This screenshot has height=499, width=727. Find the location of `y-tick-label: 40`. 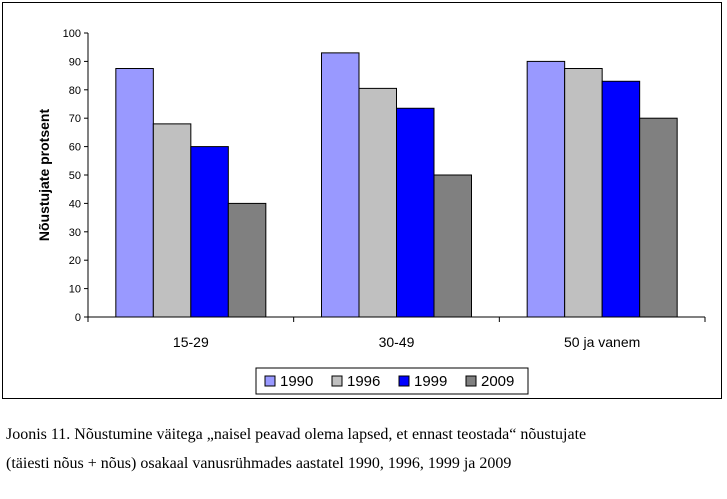

y-tick-label: 40 is located at coordinates (75, 204).